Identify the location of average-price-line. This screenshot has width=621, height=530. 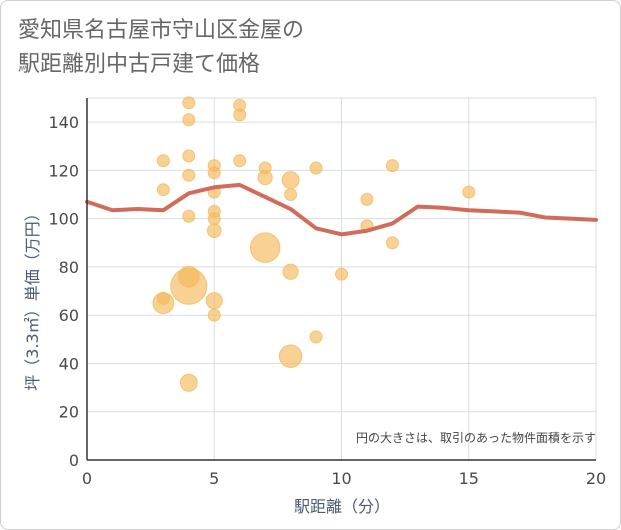
(341, 209).